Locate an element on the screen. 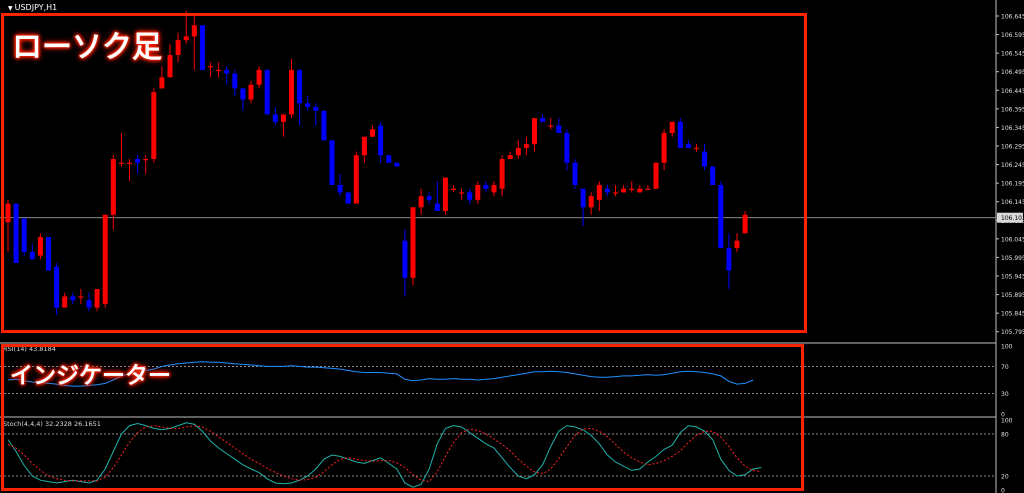  rsi-main-line is located at coordinates (380, 374).